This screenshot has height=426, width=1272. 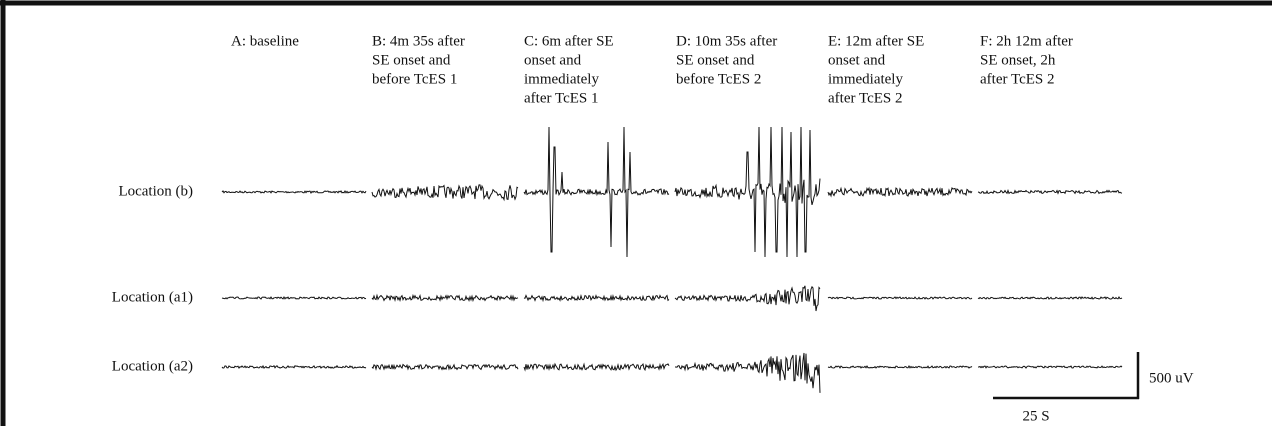 What do you see at coordinates (569, 41) in the screenshot?
I see `column-heading: C: 6m after SE` at bounding box center [569, 41].